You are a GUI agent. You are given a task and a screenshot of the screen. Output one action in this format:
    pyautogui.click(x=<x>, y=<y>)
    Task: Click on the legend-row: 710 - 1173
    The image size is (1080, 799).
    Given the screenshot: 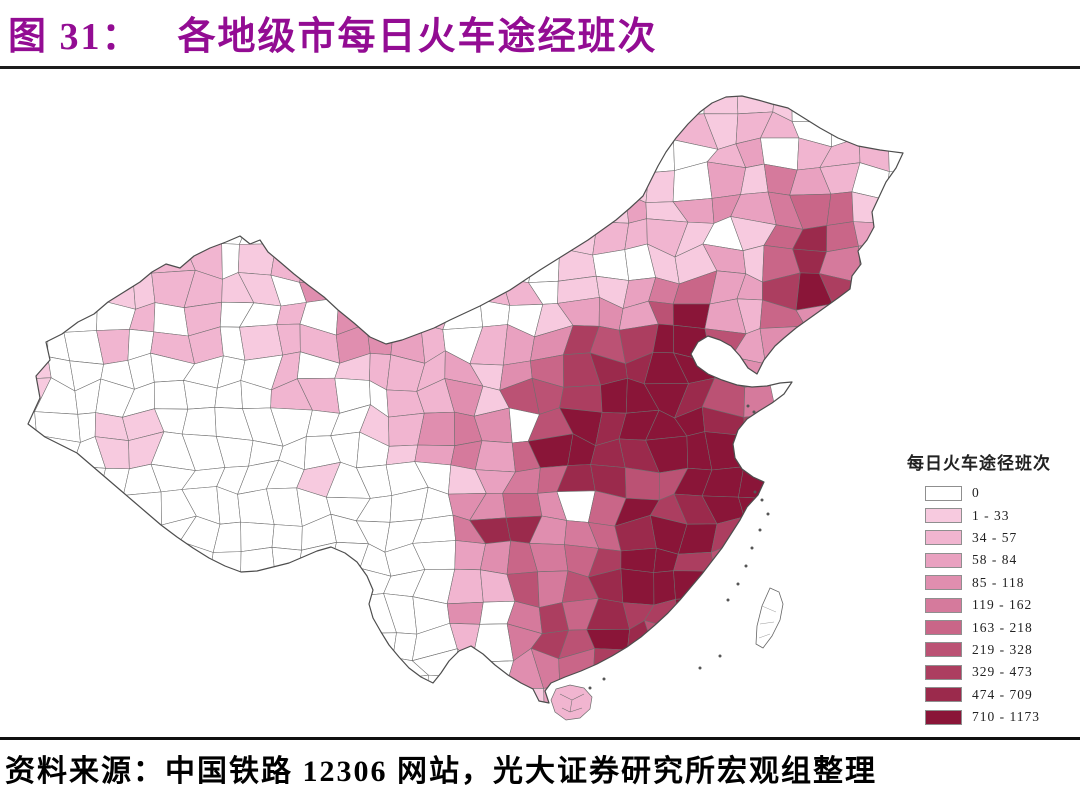 What is the action you would take?
    pyautogui.click(x=991, y=717)
    